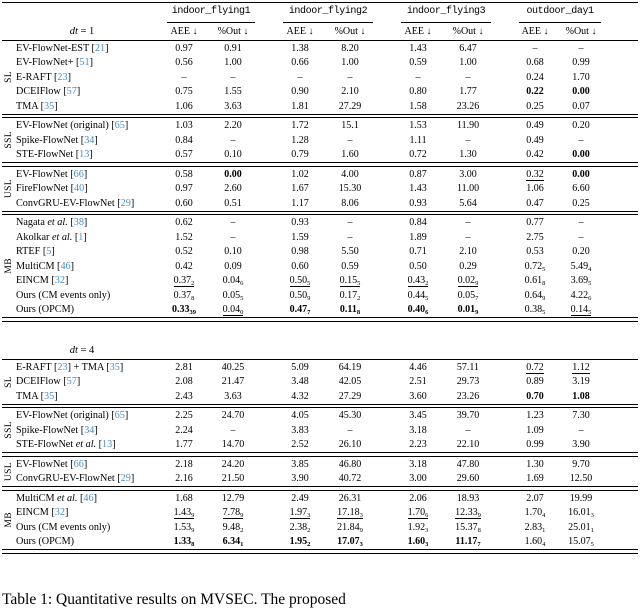  Describe the element at coordinates (184, 396) in the screenshot. I see `metric-value: 2.43` at that location.